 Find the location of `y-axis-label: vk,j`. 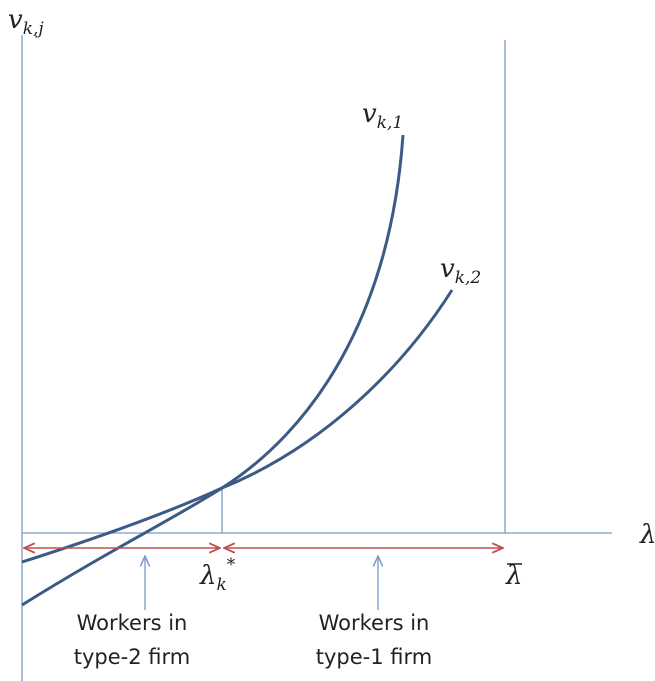

y-axis-label: vk,j is located at coordinates (26, 22).